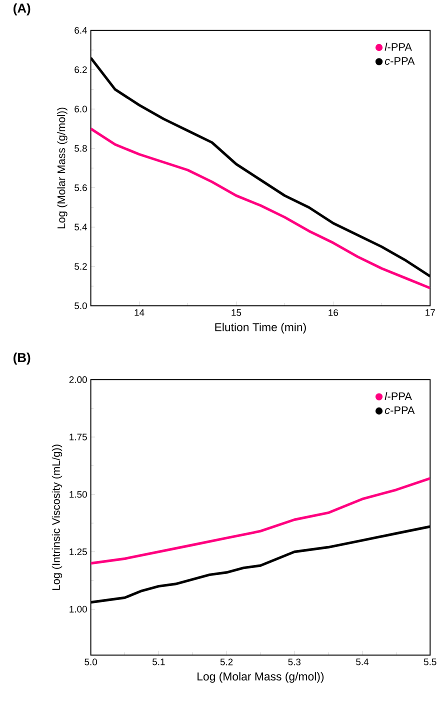 This screenshot has width=440, height=702. What do you see at coordinates (430, 312) in the screenshot?
I see `x-tick-label: 17` at bounding box center [430, 312].